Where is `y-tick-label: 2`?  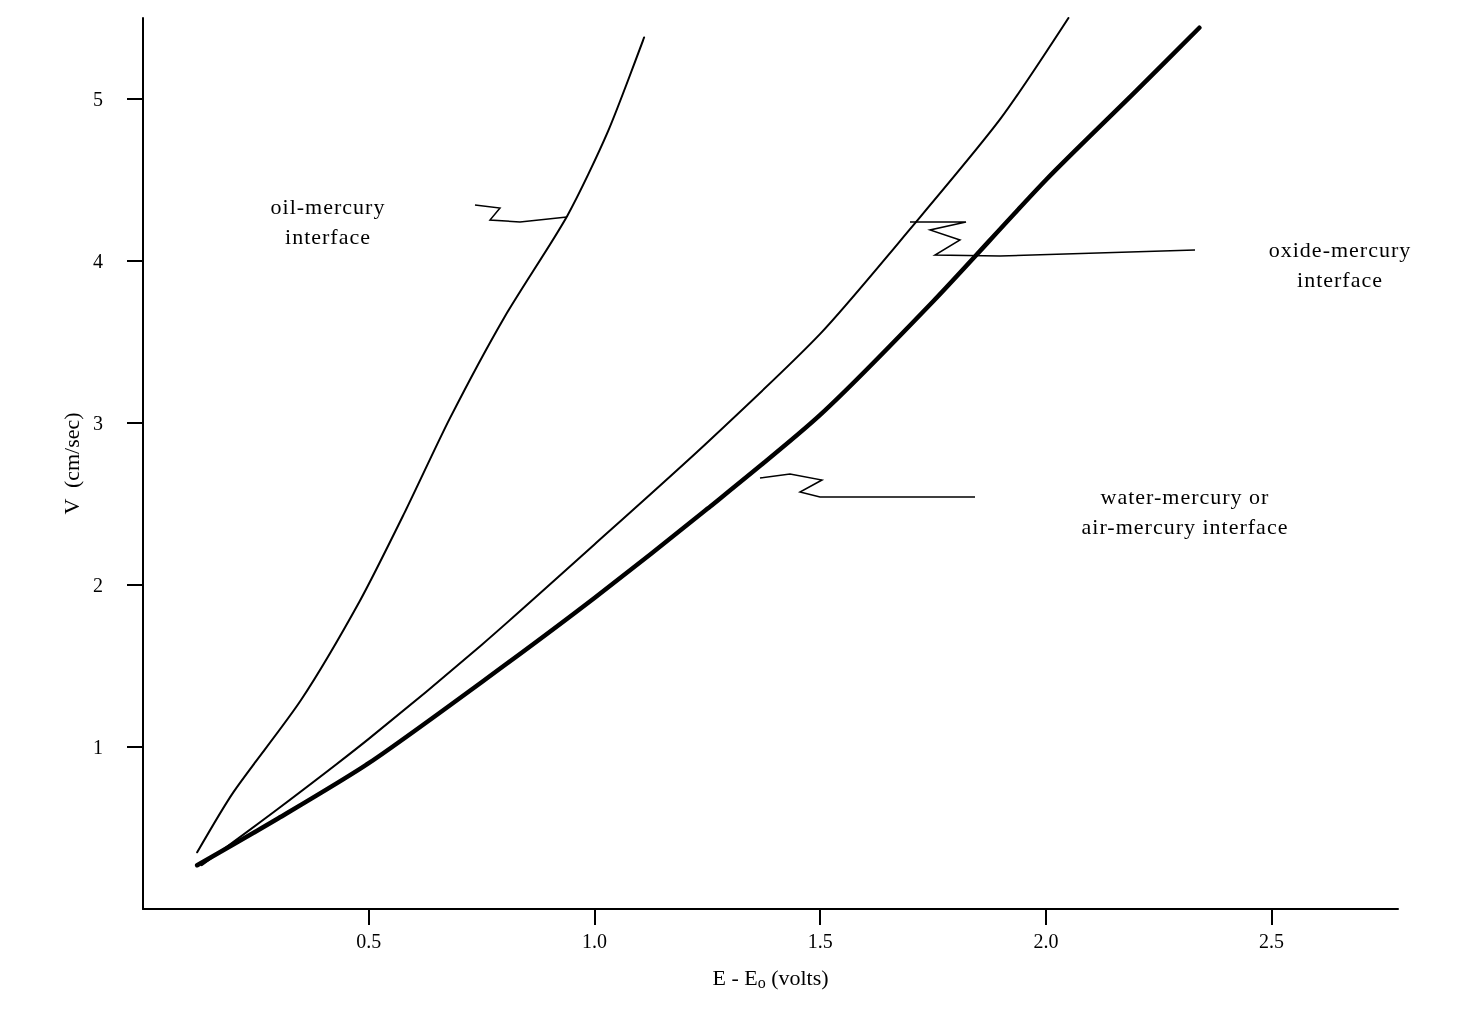 y-tick-label: 2 is located at coordinates (98, 585).